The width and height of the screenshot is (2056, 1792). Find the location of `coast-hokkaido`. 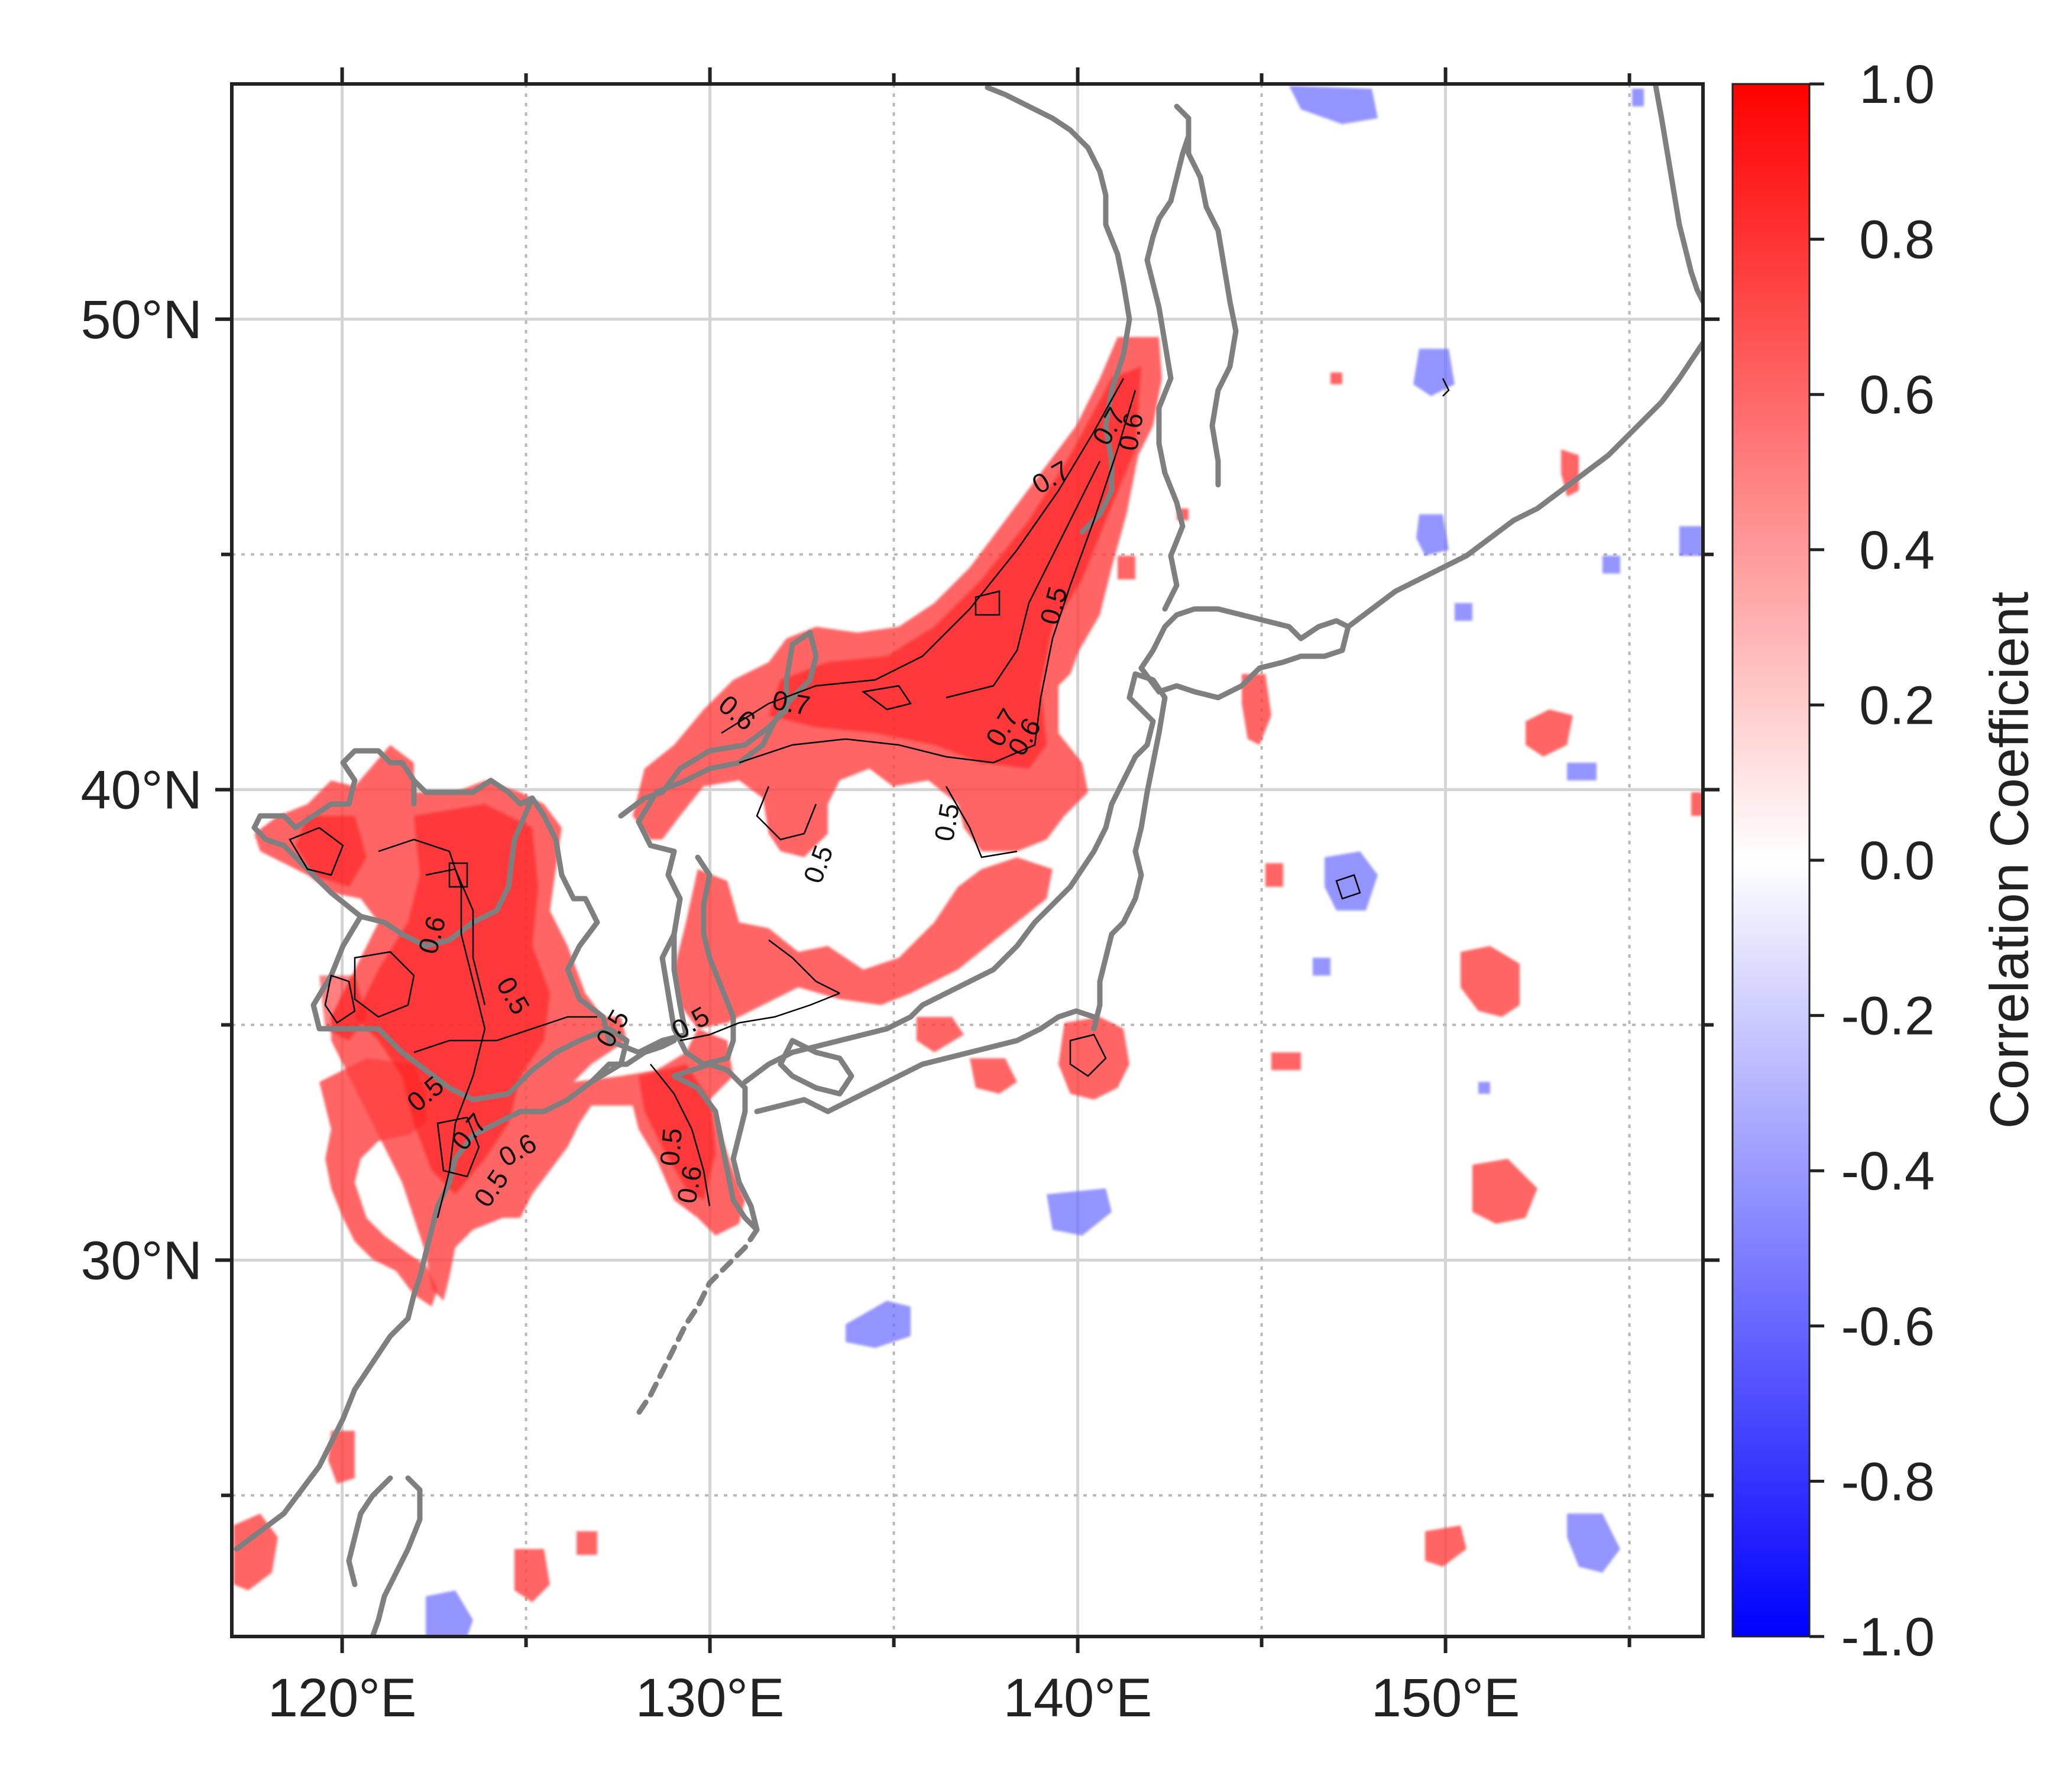

coast-hokkaido is located at coordinates (1244, 653).